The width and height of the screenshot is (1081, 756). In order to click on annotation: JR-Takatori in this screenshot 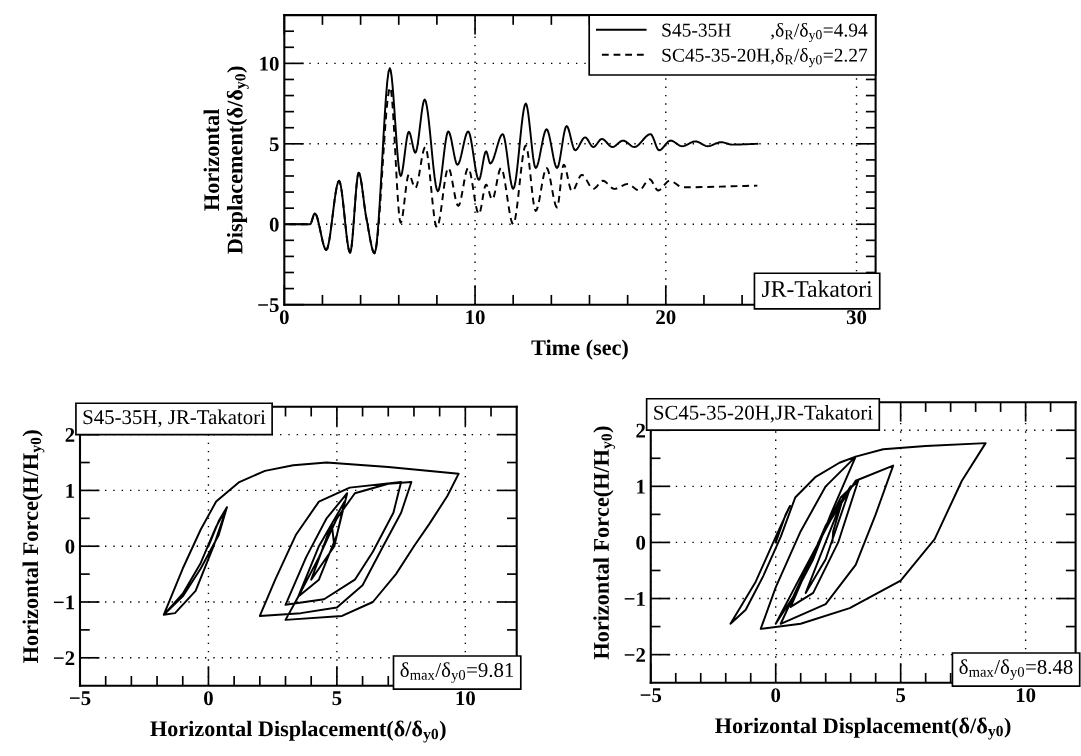, I will do `click(817, 288)`.